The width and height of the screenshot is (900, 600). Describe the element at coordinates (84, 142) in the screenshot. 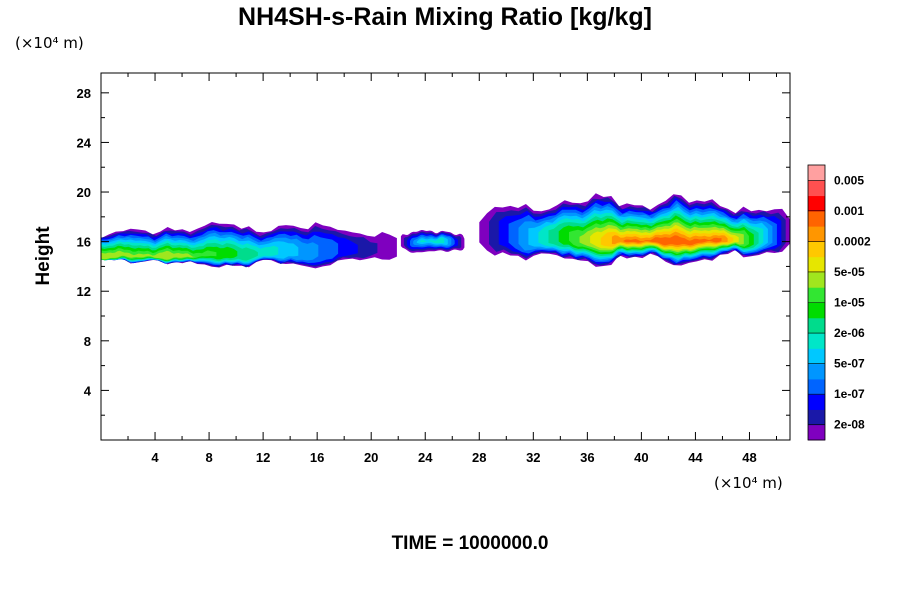

I see `y-tick-label: 24` at that location.